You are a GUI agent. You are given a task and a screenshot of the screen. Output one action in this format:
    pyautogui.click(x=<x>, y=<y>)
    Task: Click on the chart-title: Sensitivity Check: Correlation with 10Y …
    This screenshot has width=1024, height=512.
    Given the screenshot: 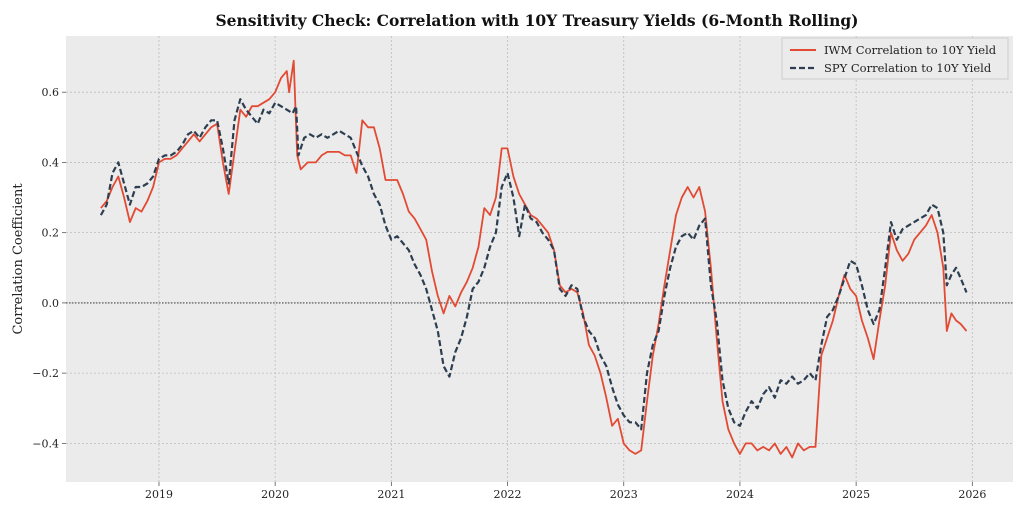 What is the action you would take?
    pyautogui.click(x=536, y=20)
    